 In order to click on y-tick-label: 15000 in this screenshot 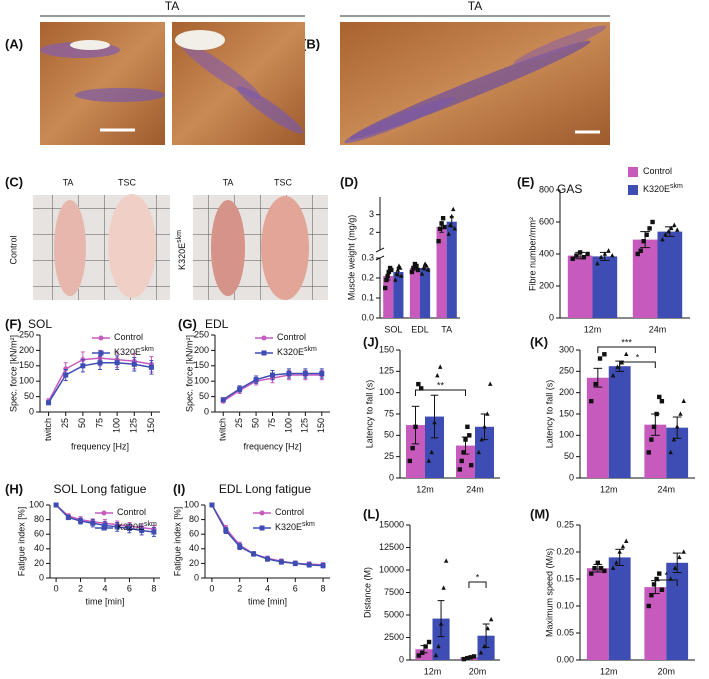, I will do `click(391, 524)`.